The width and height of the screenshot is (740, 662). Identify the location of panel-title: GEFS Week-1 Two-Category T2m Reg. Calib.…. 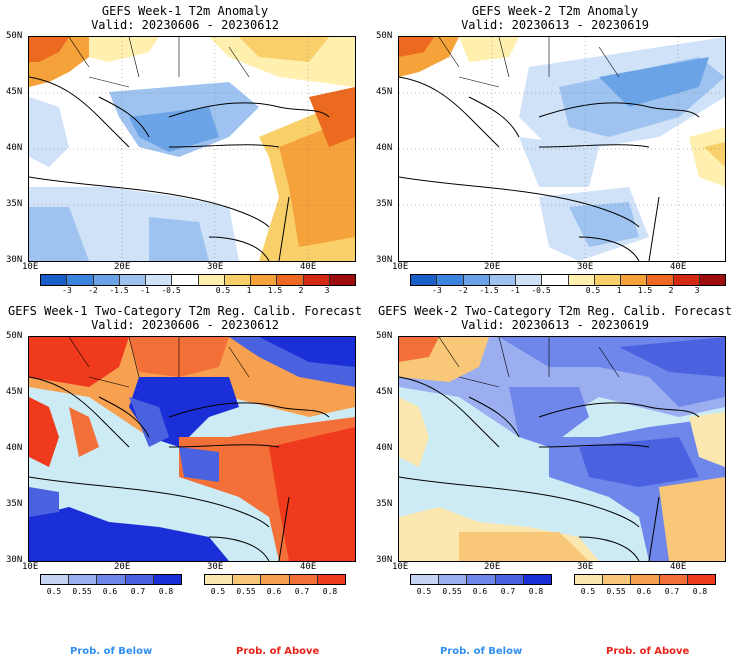
(184, 311).